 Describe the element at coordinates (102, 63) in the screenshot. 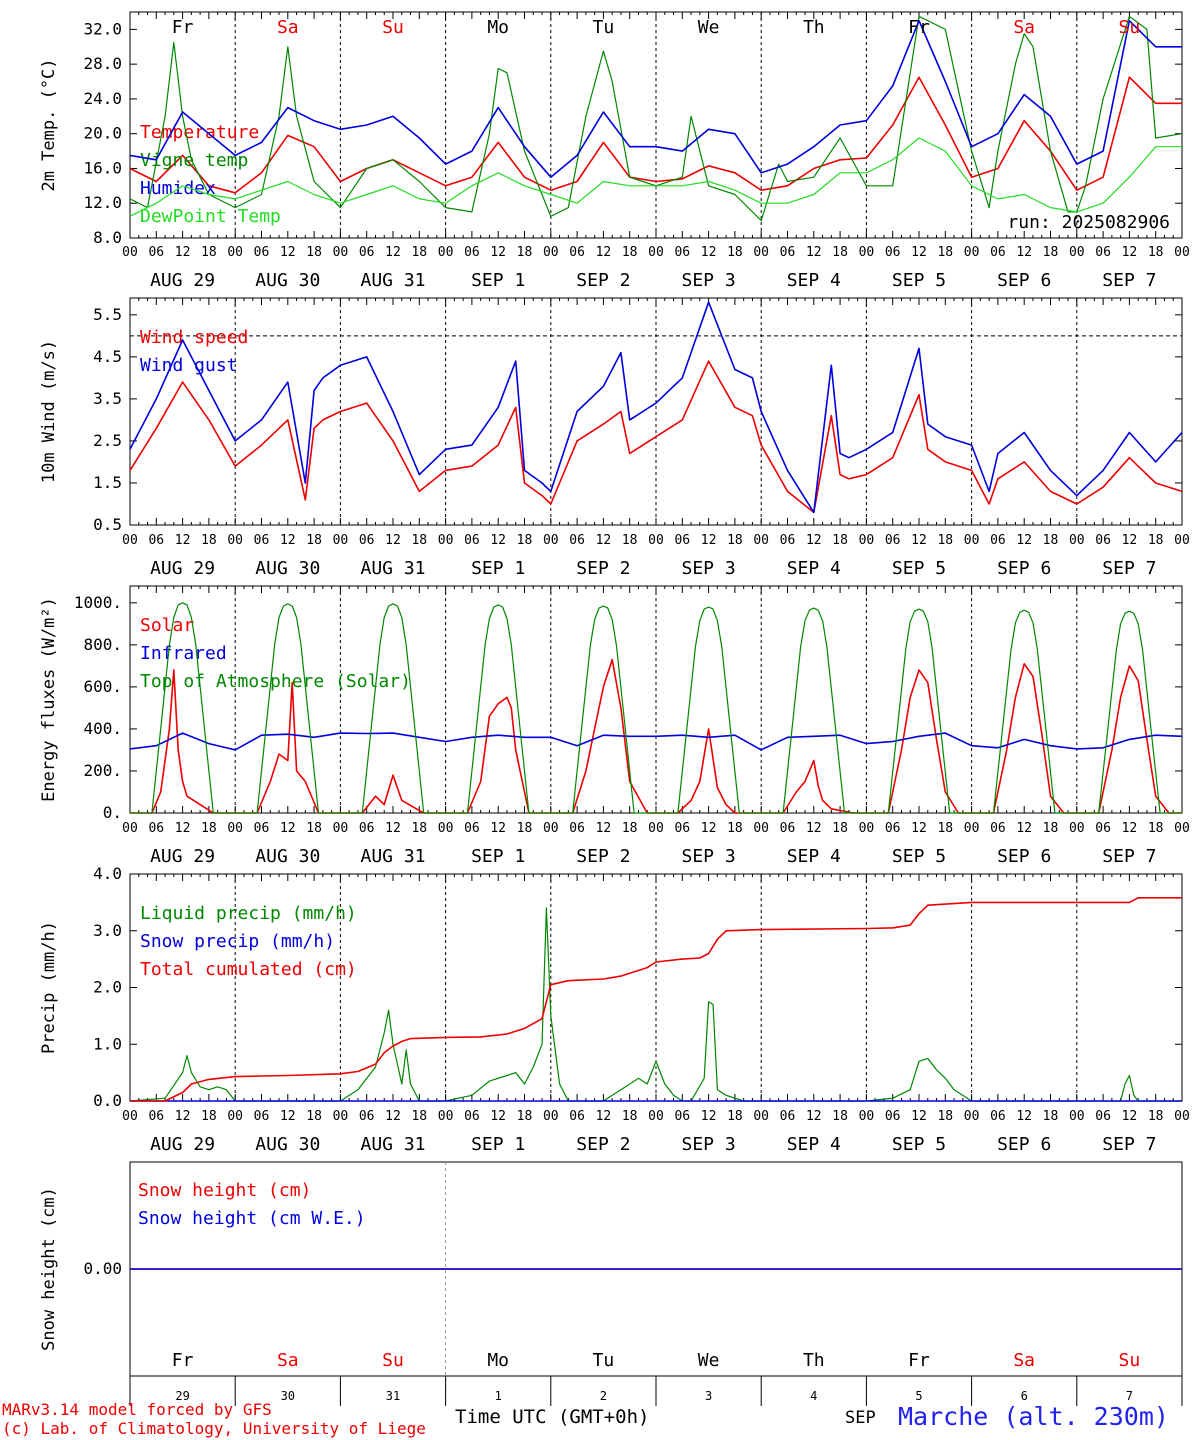

I see `y-tick-label: 28.0` at that location.